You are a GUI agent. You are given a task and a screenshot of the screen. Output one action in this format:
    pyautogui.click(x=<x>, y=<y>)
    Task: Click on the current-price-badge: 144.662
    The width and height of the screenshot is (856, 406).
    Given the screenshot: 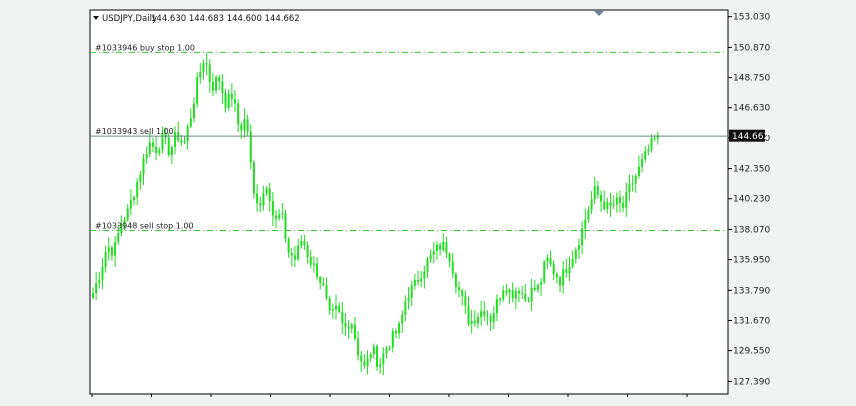 What is the action you would take?
    pyautogui.click(x=749, y=135)
    